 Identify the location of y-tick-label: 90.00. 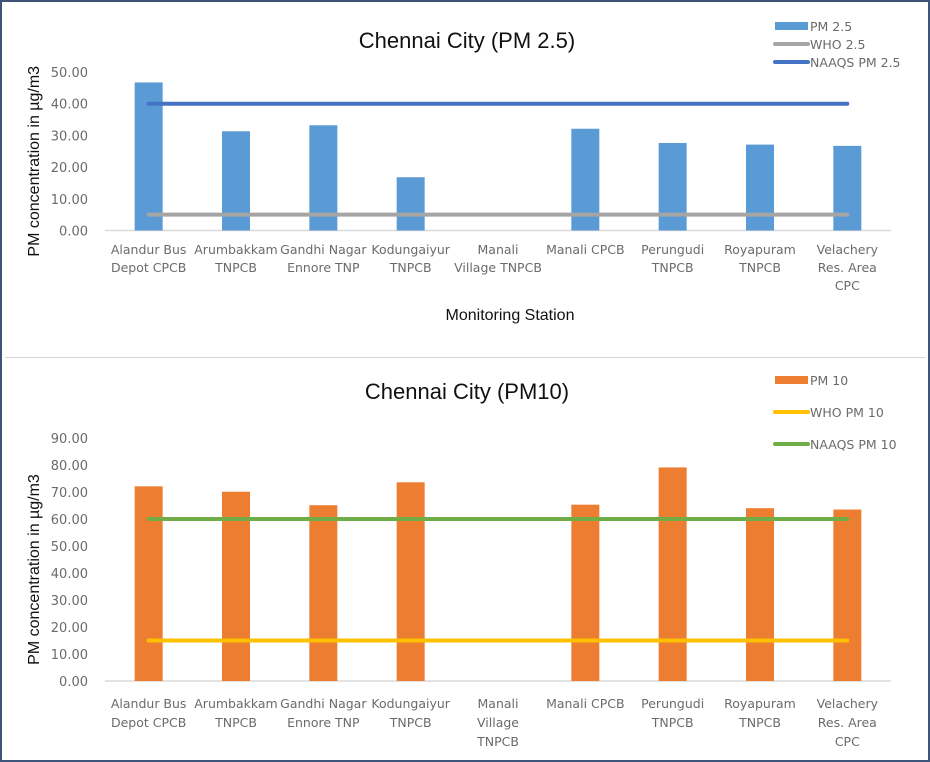
(69, 439).